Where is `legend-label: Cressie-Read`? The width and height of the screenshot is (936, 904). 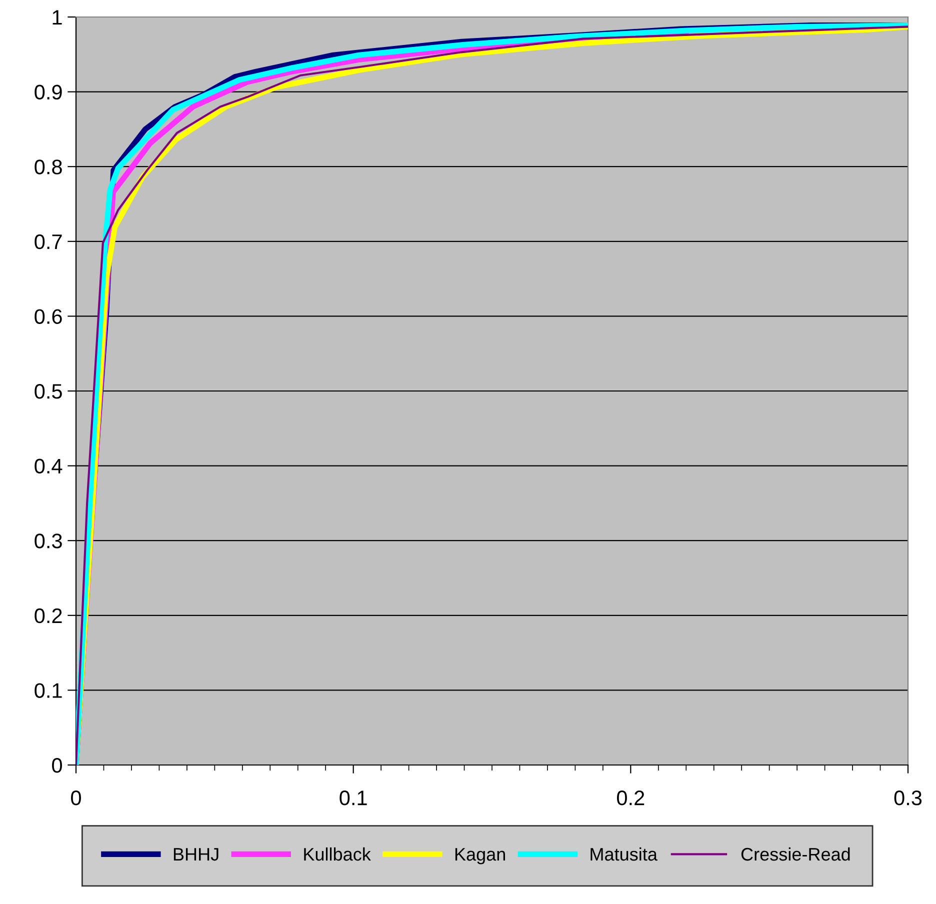 legend-label: Cressie-Read is located at coordinates (795, 854).